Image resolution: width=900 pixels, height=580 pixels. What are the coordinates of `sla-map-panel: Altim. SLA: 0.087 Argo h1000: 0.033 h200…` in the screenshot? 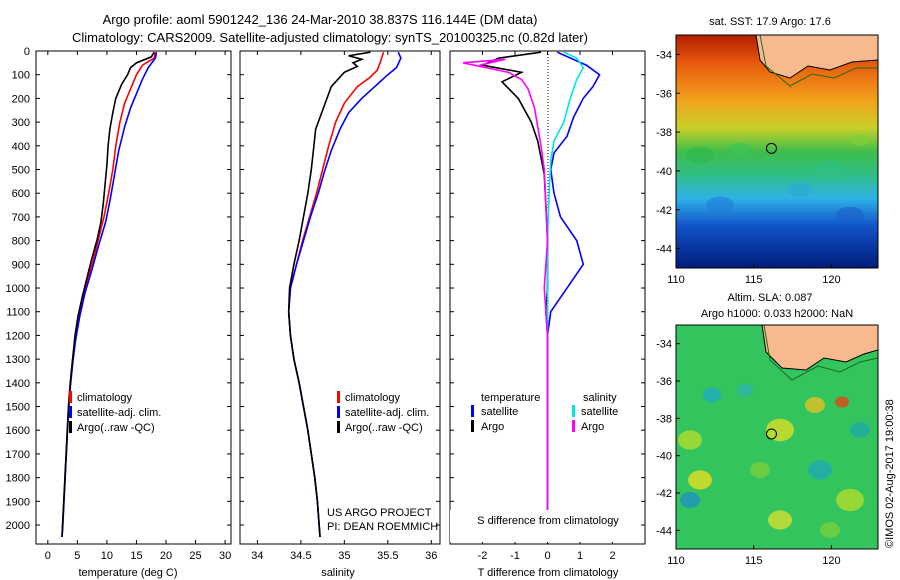 It's located at (776, 429).